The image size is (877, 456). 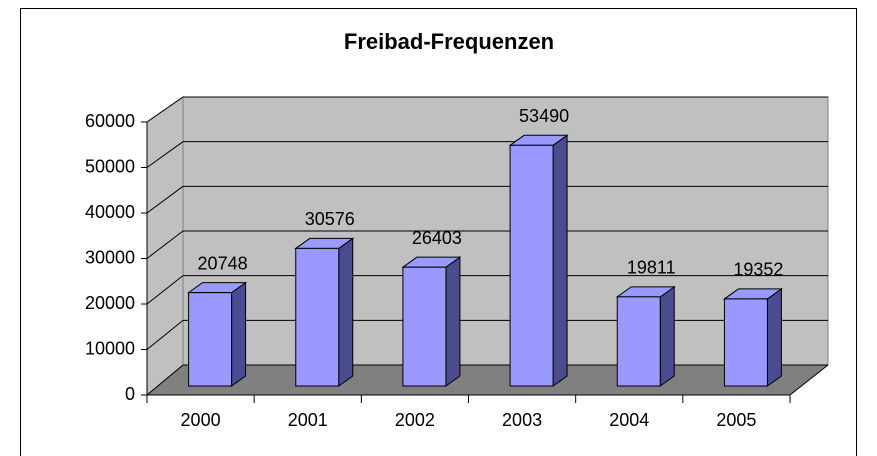 I want to click on data-label: 19811, so click(x=651, y=268).